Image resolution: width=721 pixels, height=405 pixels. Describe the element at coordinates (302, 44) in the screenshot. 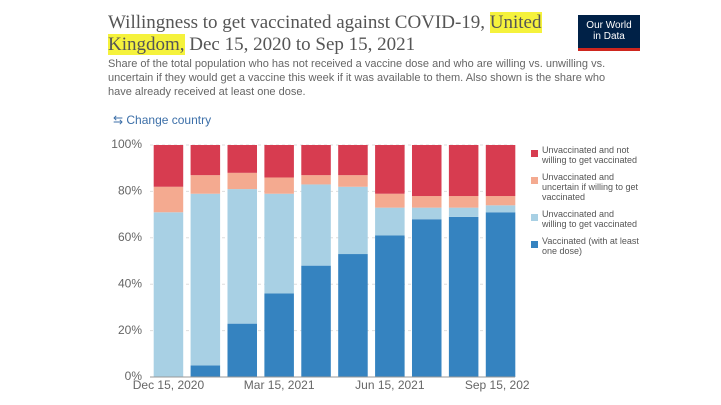

I see `title-part: Dec 15, 2020 to Sep 15, 2021` at that location.